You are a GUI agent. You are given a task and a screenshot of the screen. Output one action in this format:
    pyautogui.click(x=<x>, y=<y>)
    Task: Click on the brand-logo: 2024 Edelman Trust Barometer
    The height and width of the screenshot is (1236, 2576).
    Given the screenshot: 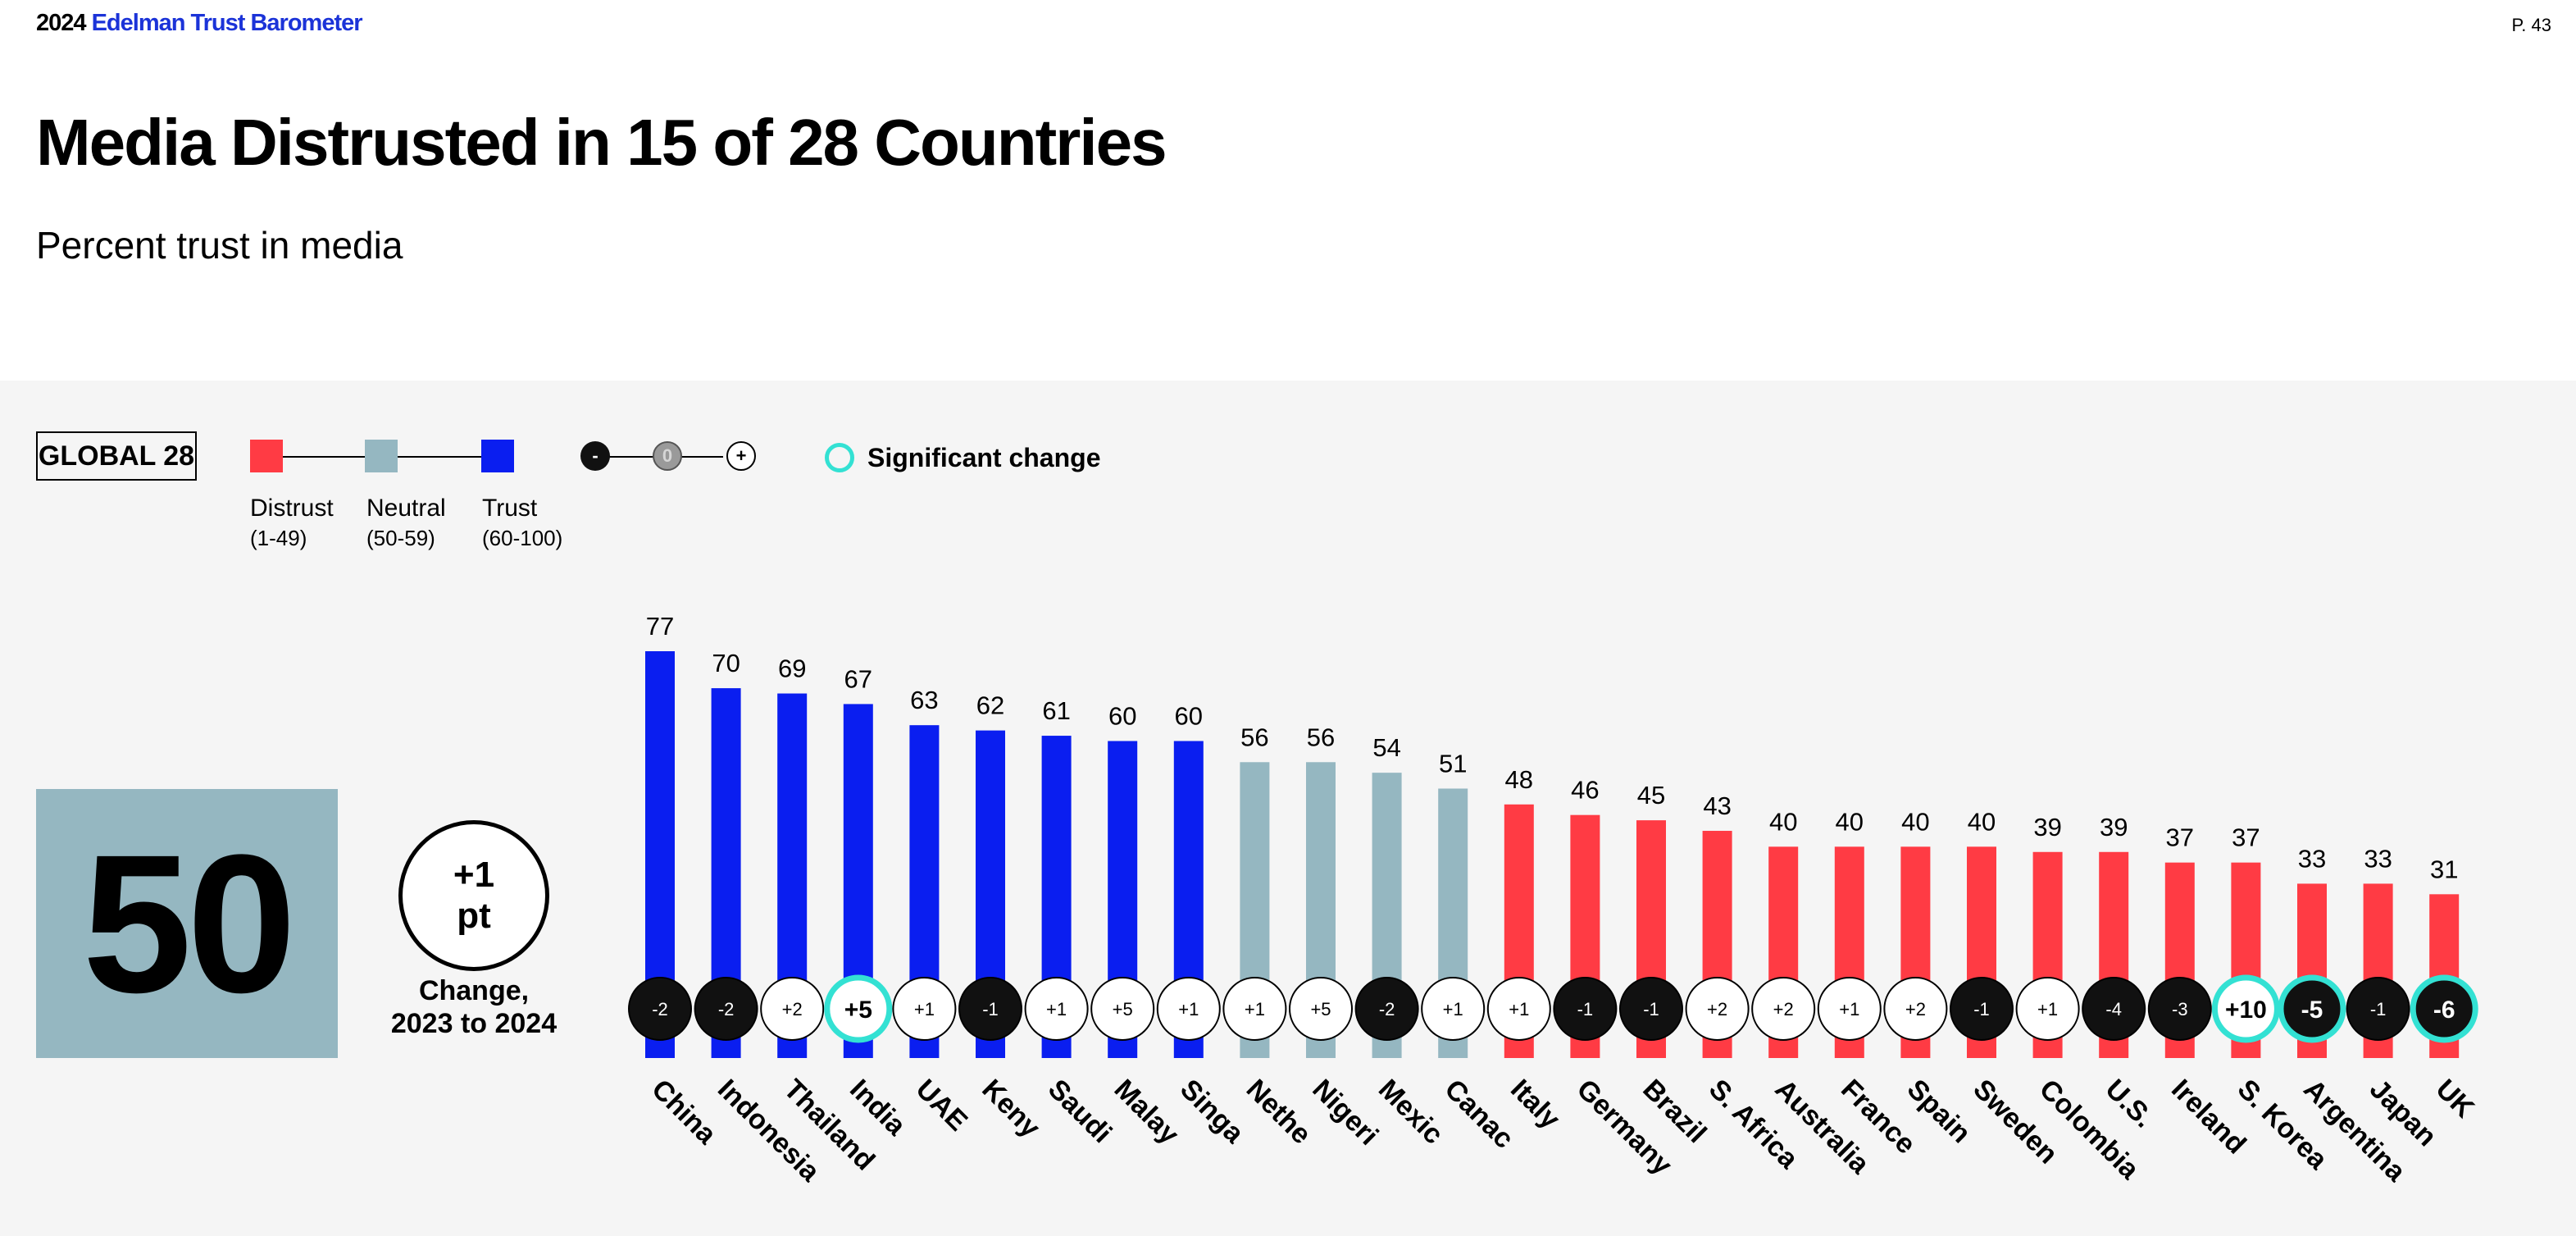 What is the action you would take?
    pyautogui.click(x=199, y=23)
    